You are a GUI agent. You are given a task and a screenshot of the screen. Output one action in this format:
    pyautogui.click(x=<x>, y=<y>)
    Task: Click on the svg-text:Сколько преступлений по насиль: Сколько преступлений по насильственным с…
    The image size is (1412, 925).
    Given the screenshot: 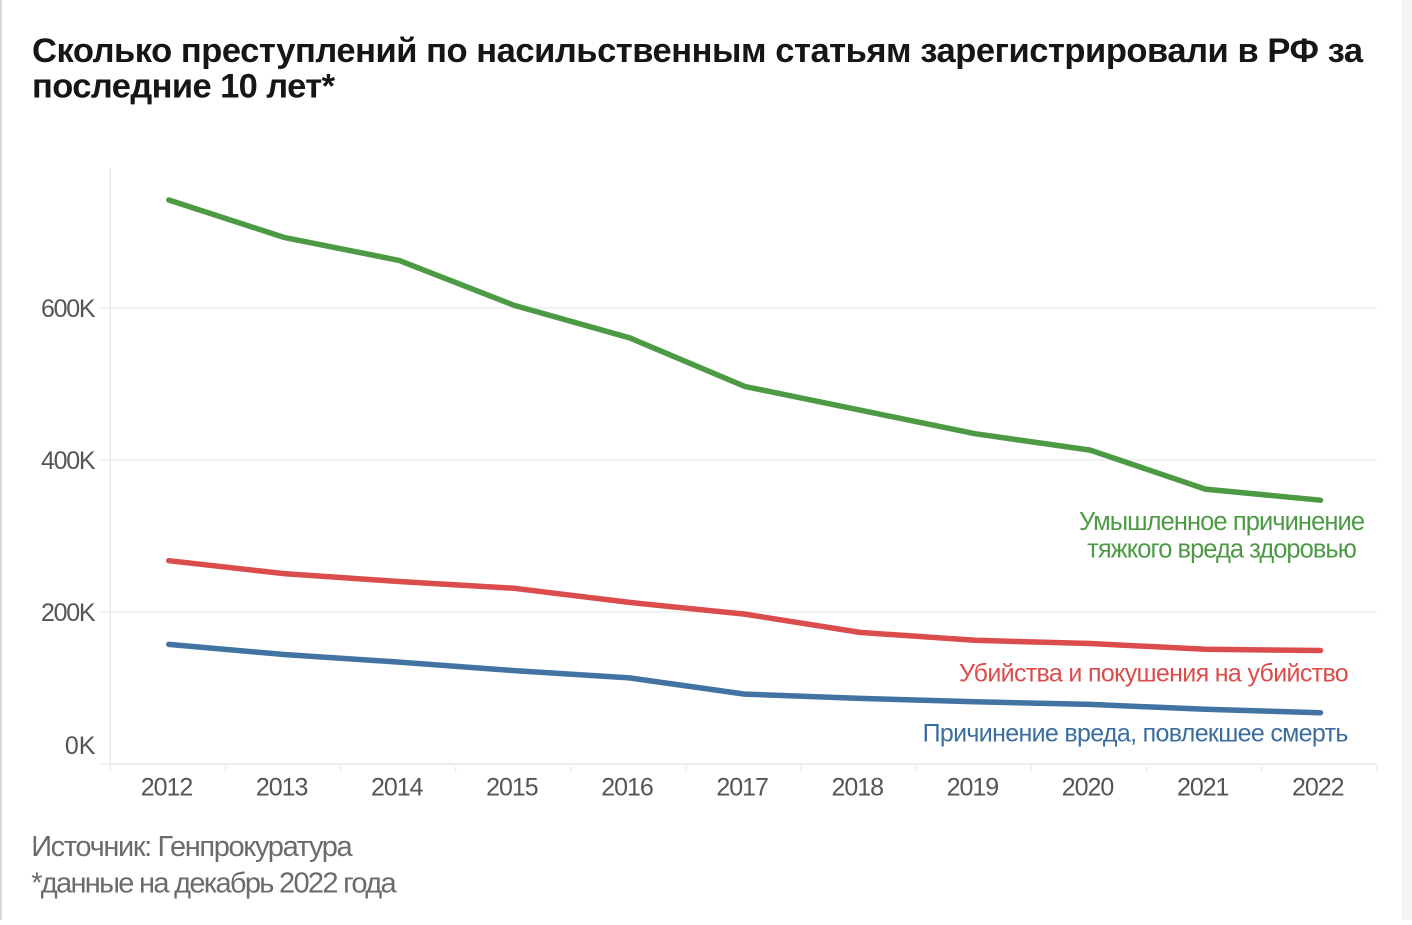 What is the action you would take?
    pyautogui.click(x=698, y=51)
    